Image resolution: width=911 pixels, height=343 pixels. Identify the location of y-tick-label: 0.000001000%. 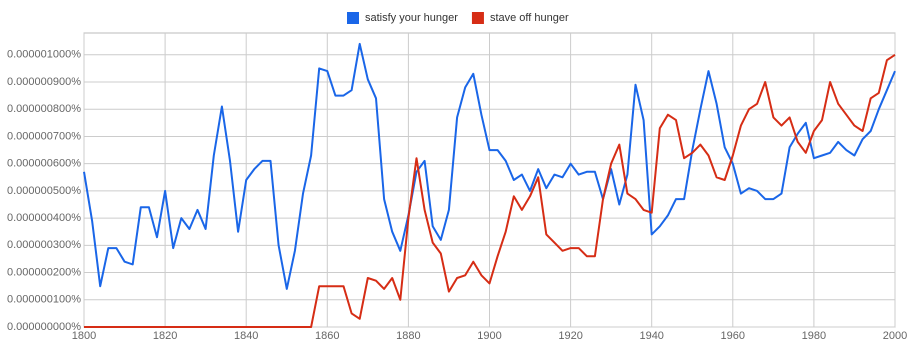
(44, 55).